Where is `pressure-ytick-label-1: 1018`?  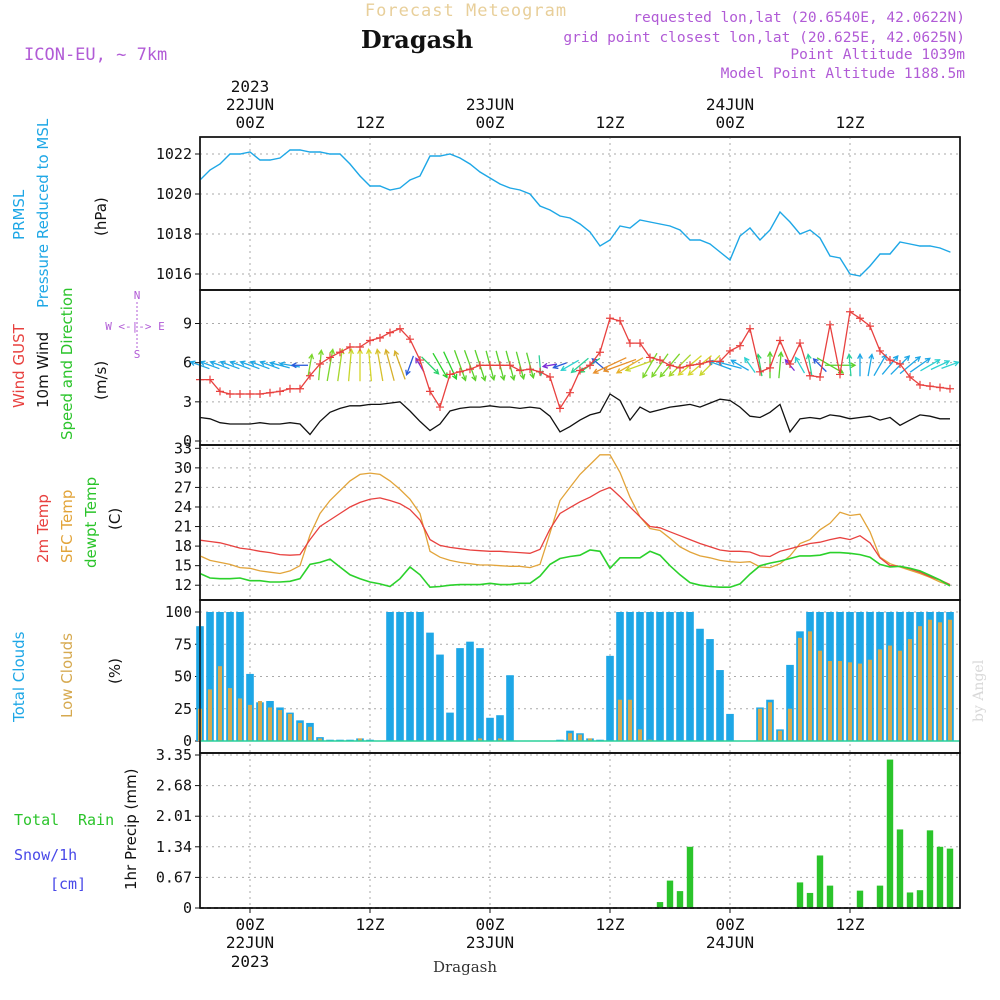 pressure-ytick-label-1: 1018 is located at coordinates (174, 234).